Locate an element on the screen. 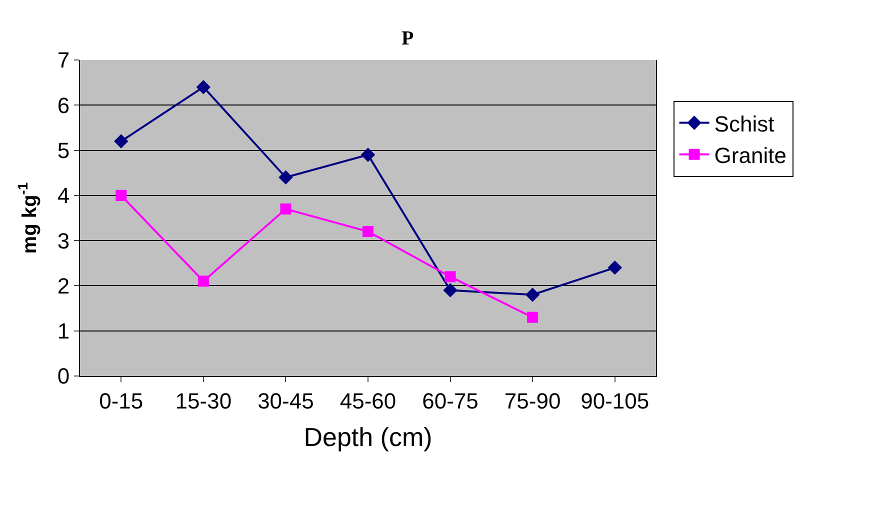 The width and height of the screenshot is (886, 506). y-tick-label: 4 is located at coordinates (63, 195).